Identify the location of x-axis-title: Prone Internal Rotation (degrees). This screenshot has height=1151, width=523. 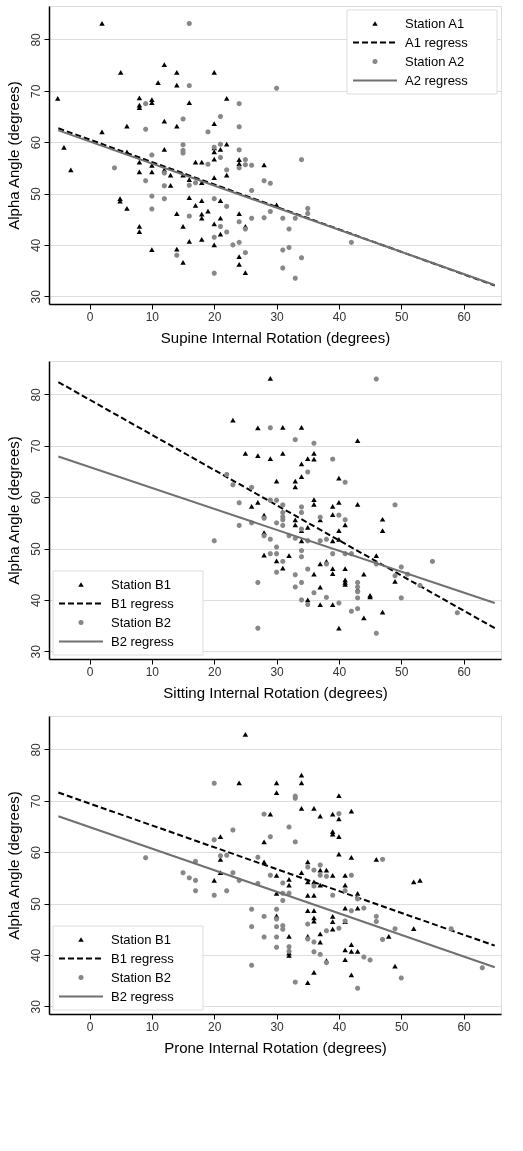
(275, 1047).